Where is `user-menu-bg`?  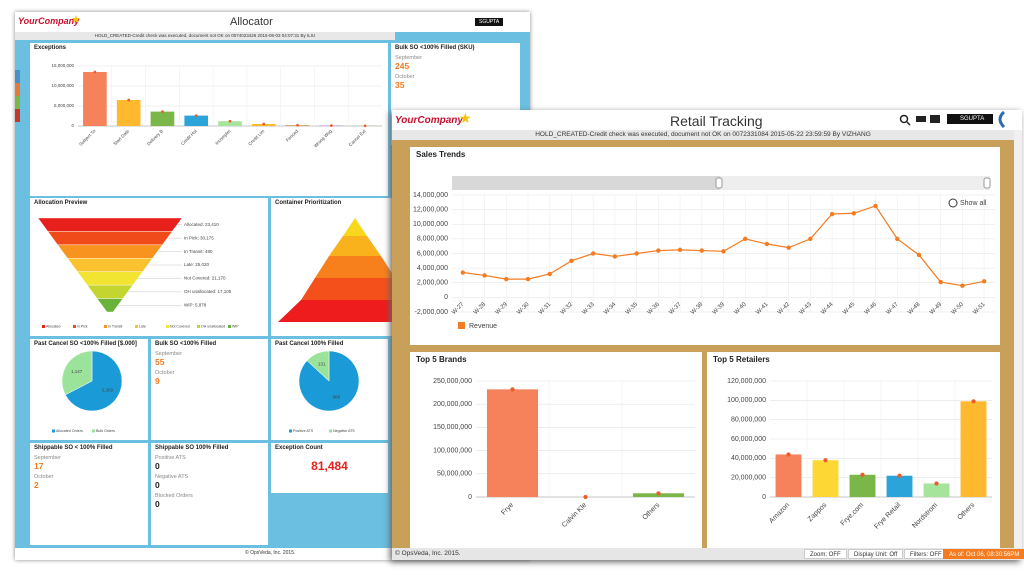
user-menu-bg is located at coordinates (970, 119).